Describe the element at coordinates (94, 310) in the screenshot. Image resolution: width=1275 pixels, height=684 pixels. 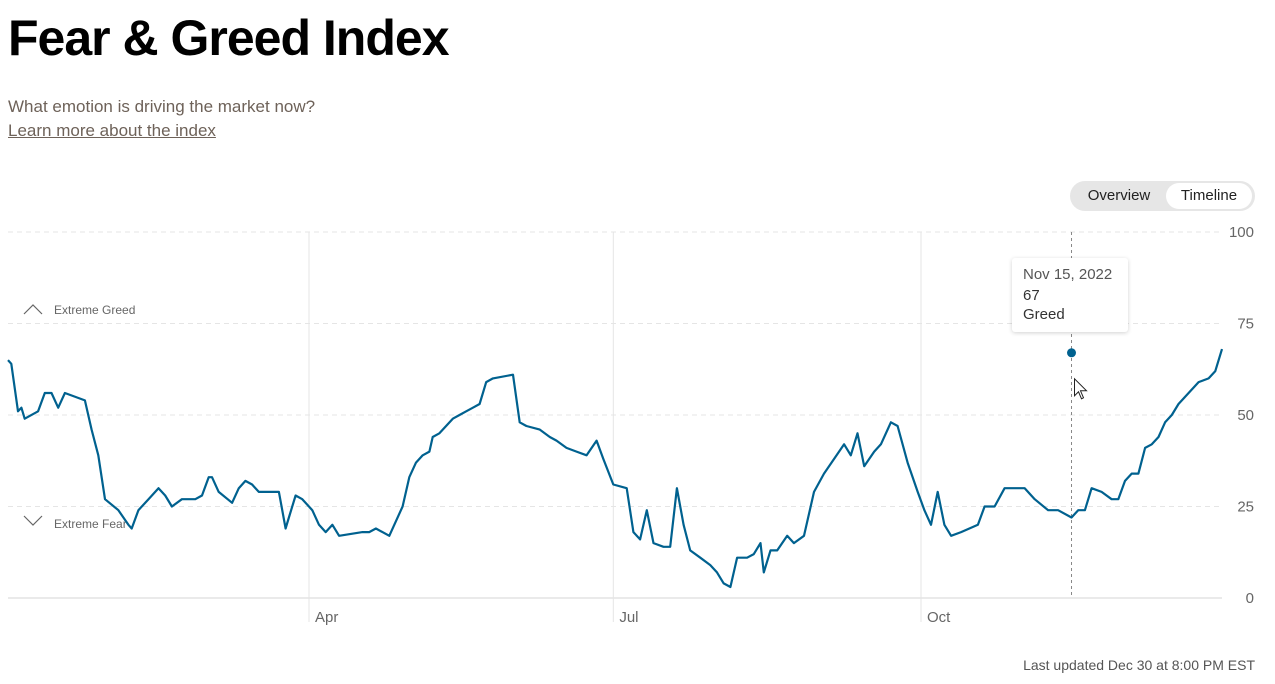
I see `band-label: Extreme Greed` at that location.